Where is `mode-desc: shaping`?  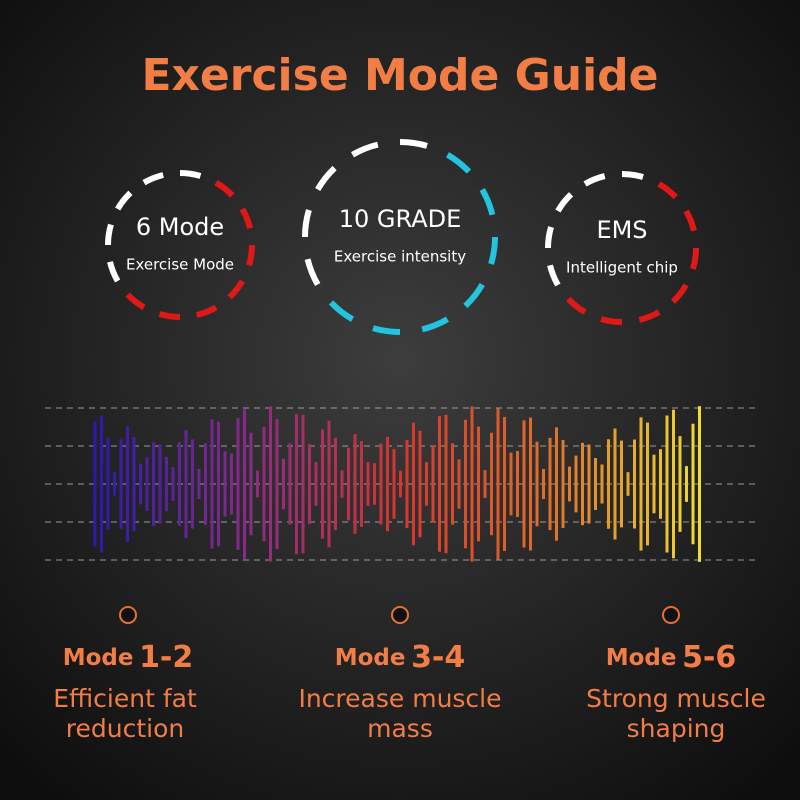 mode-desc: shaping is located at coordinates (676, 728).